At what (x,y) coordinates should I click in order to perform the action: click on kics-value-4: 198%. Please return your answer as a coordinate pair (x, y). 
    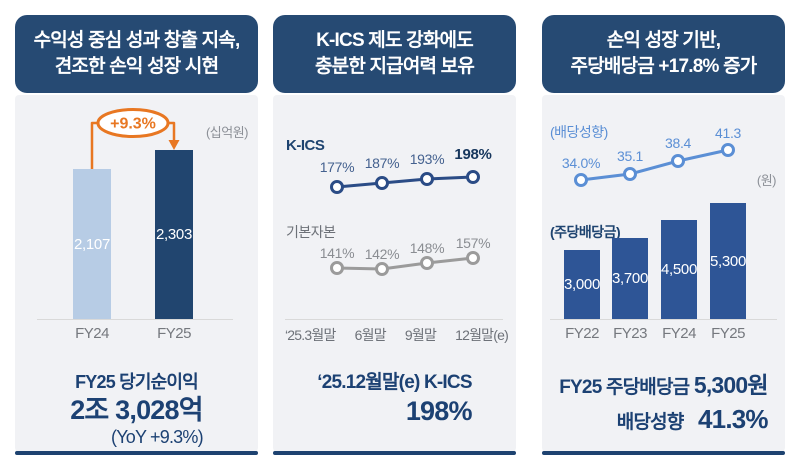
    Looking at the image, I should click on (473, 154).